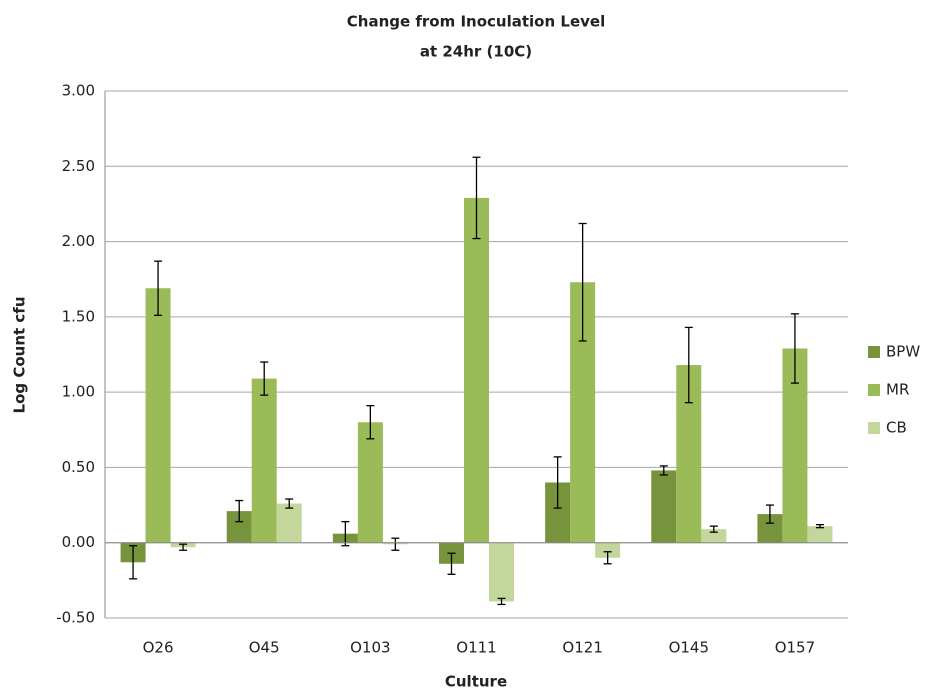 This screenshot has width=938, height=694. What do you see at coordinates (78, 316) in the screenshot?
I see `y-tick-label: 1.50` at bounding box center [78, 316].